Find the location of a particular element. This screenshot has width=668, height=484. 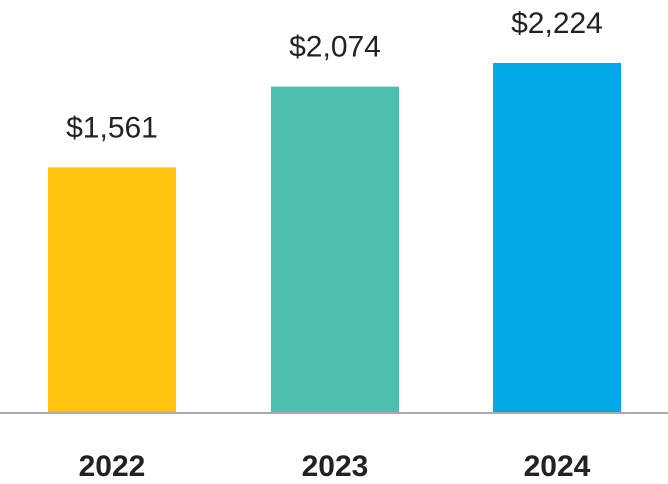

x-tick-label-2023: 2023 is located at coordinates (335, 466).